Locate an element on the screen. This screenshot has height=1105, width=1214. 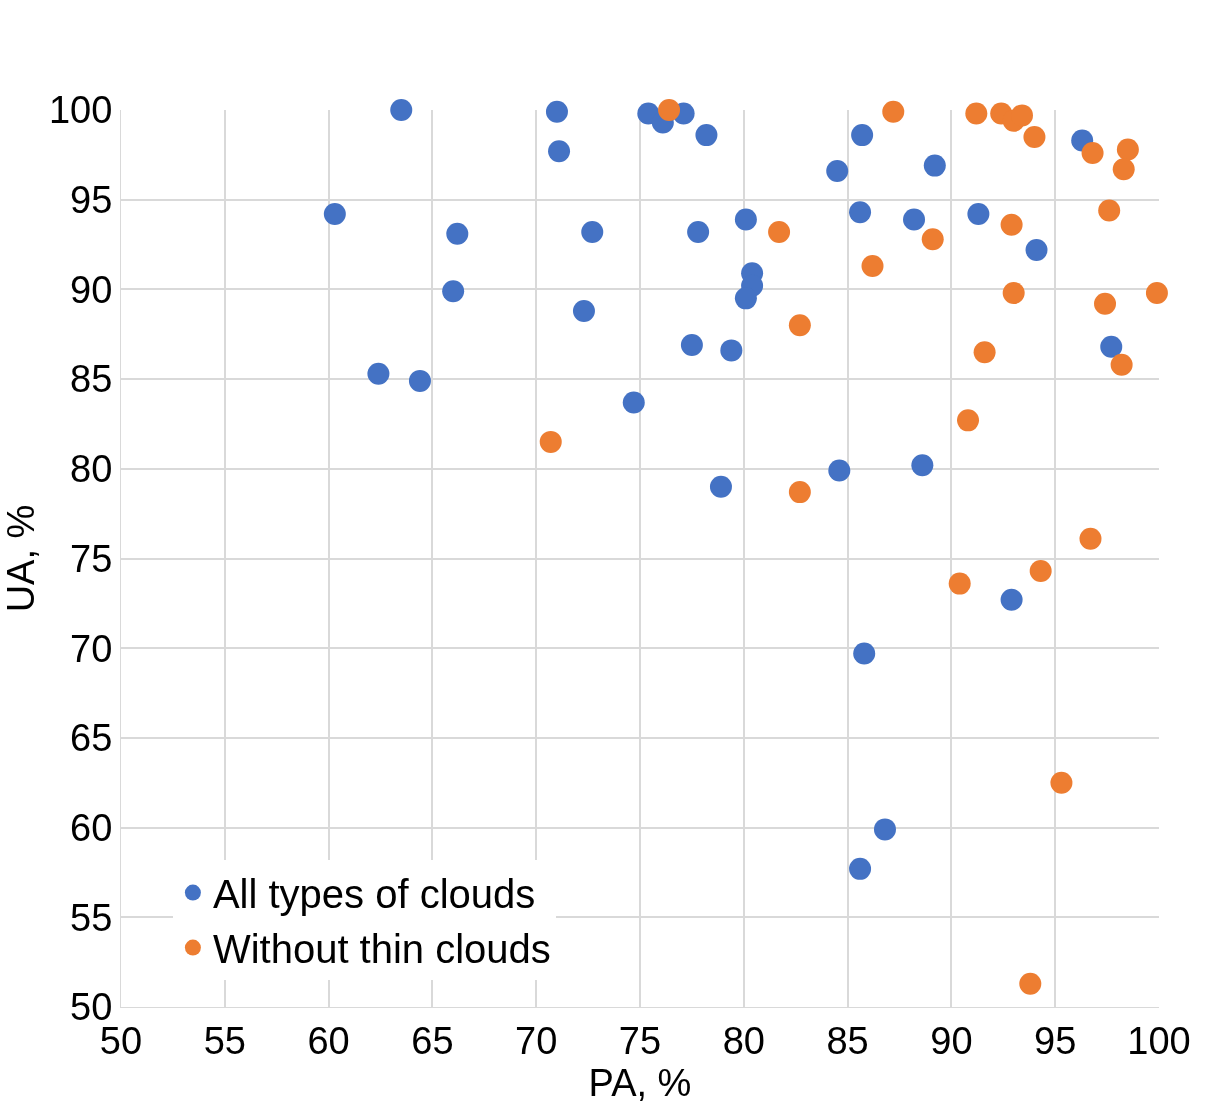
y-tick-label: 95 is located at coordinates (91, 200).